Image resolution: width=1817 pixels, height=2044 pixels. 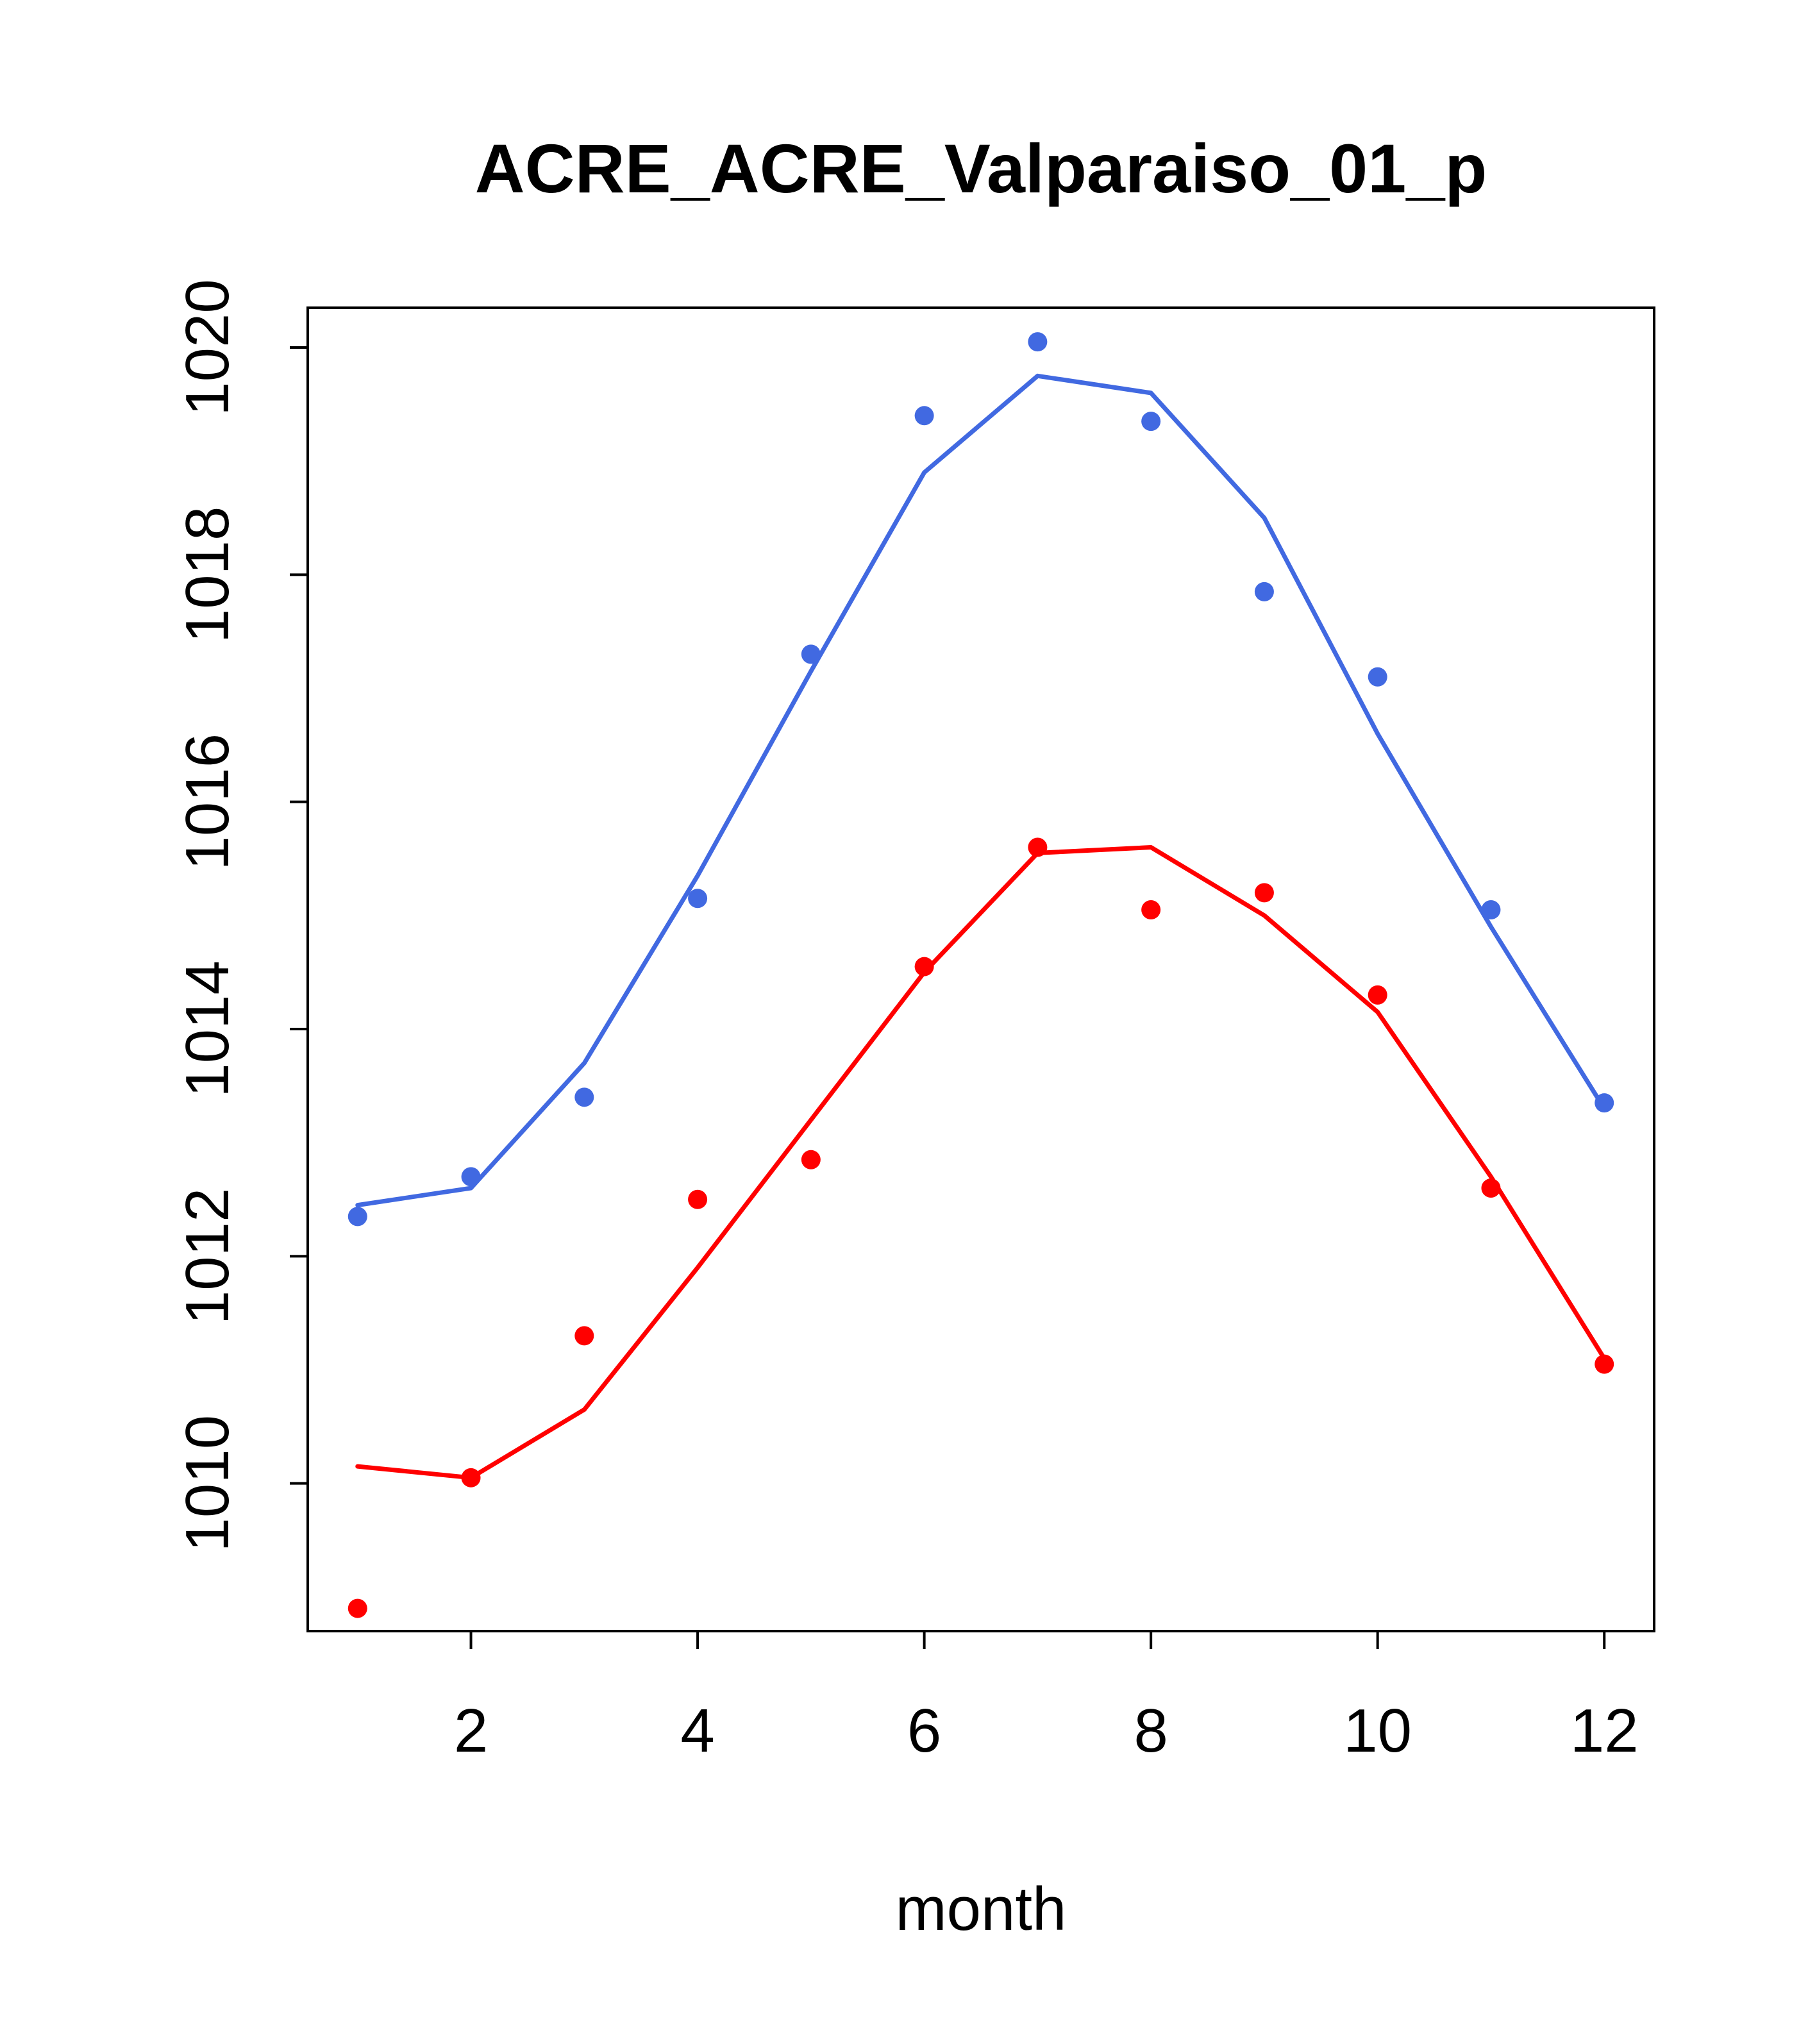 What do you see at coordinates (208, 802) in the screenshot?
I see `y-tick-label: 1016` at bounding box center [208, 802].